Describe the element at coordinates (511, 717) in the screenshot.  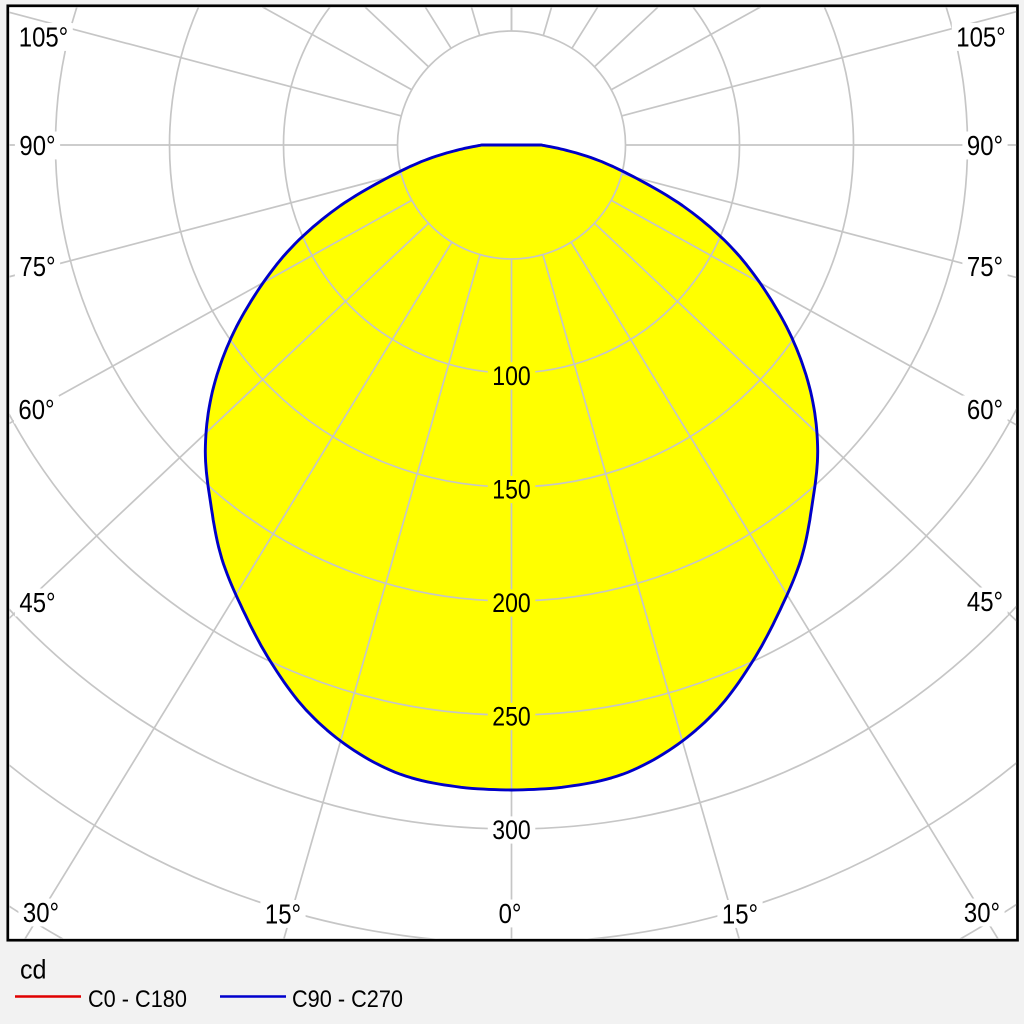
I see `svg-text: 250` at that location.